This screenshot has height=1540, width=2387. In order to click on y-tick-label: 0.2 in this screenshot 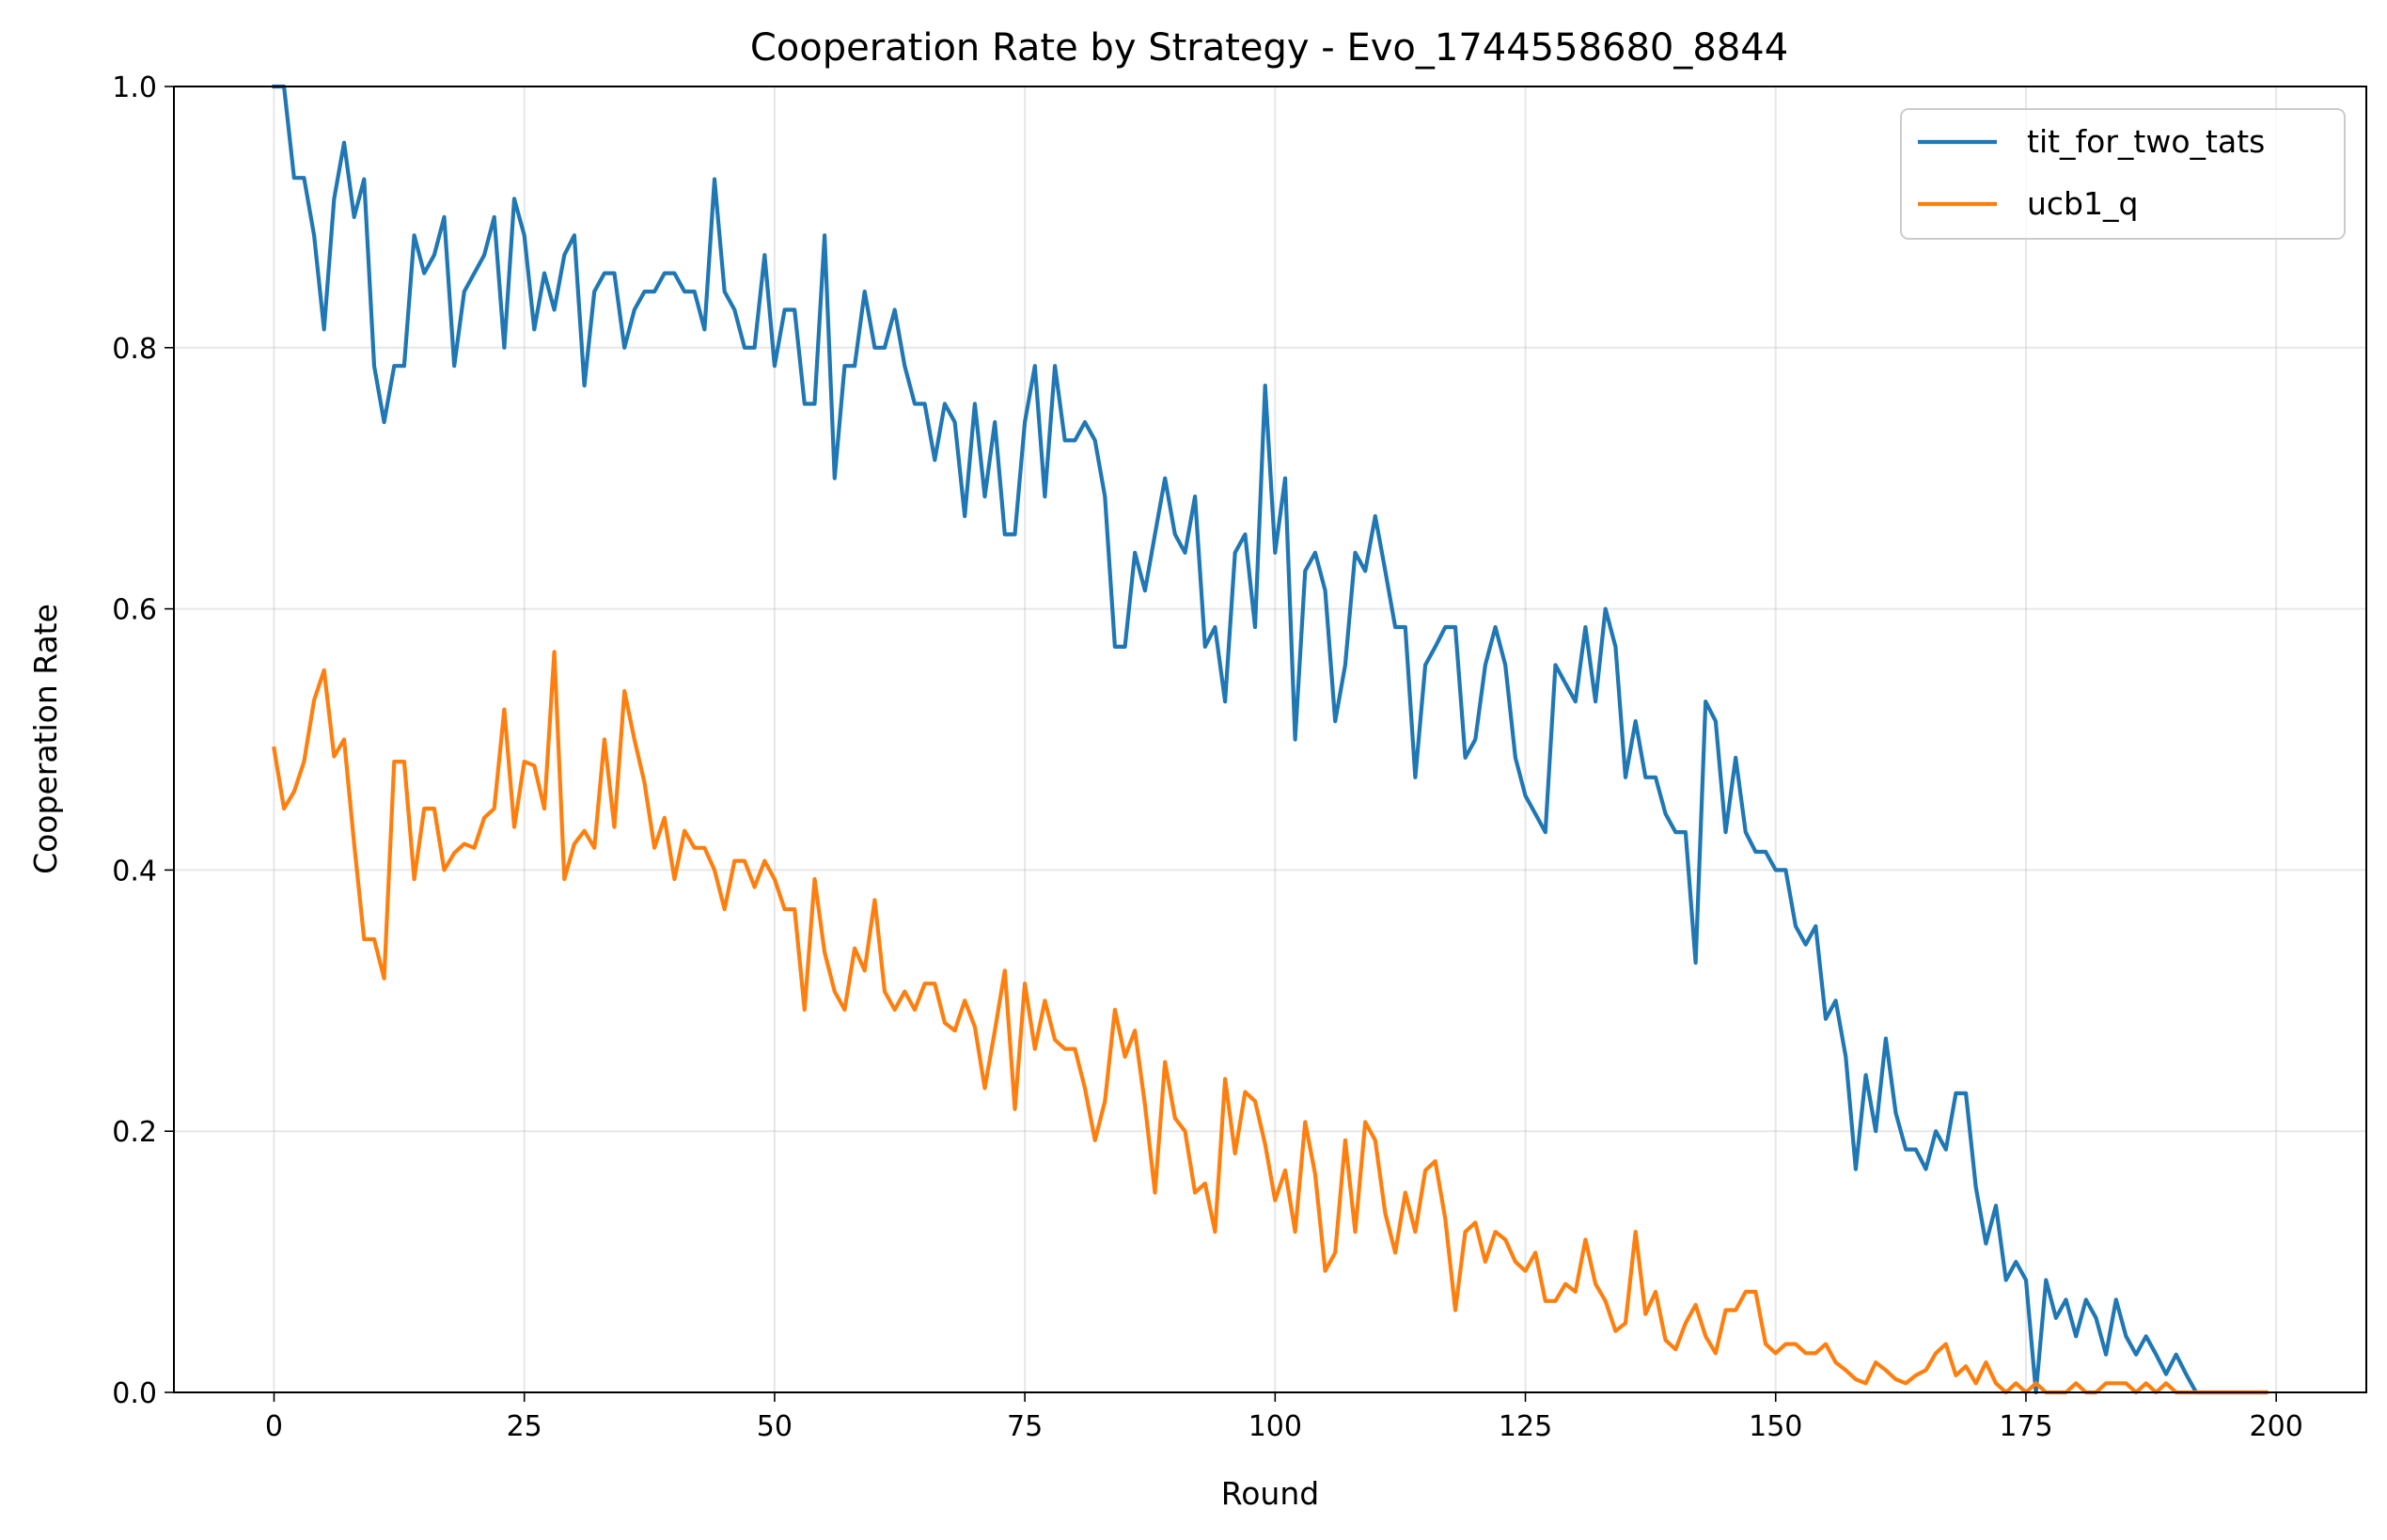, I will do `click(134, 1133)`.